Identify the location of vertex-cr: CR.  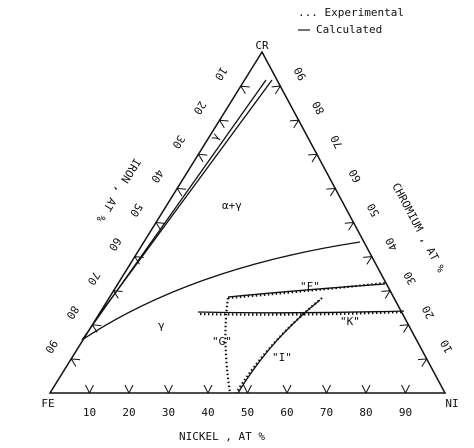
(262, 45).